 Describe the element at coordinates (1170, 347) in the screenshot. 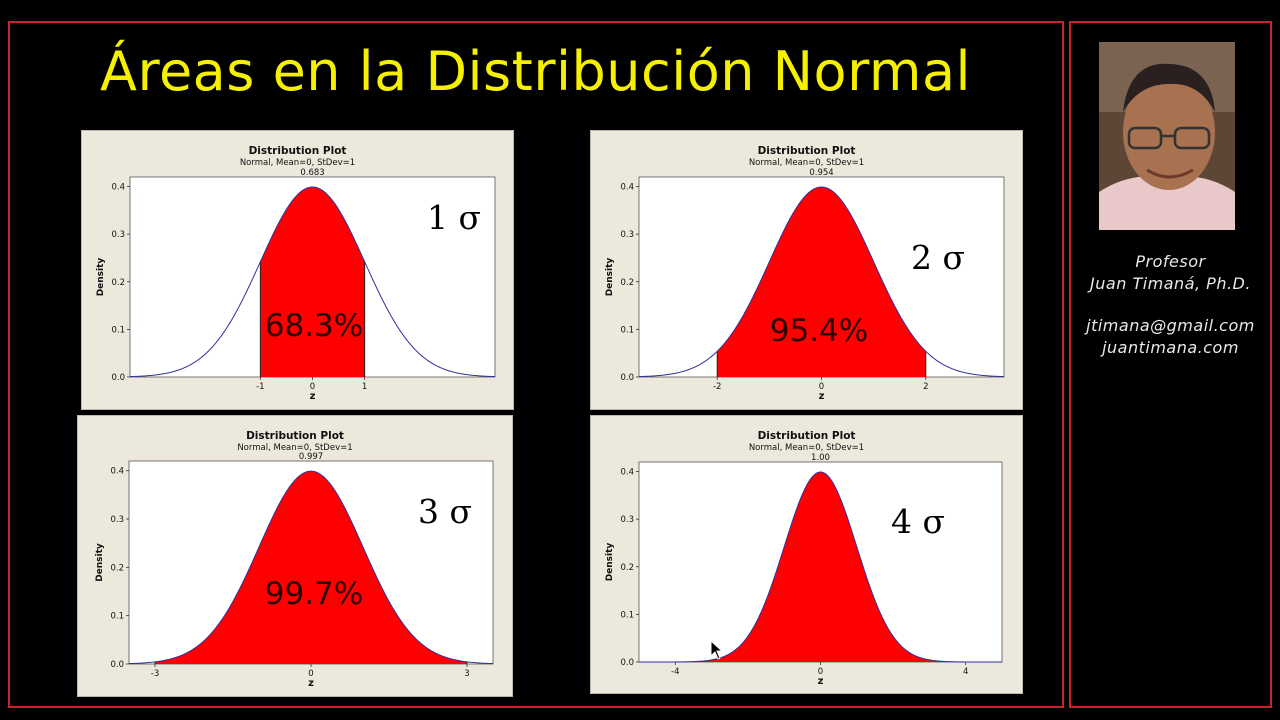

I see `profile-website: juantimana.com` at that location.